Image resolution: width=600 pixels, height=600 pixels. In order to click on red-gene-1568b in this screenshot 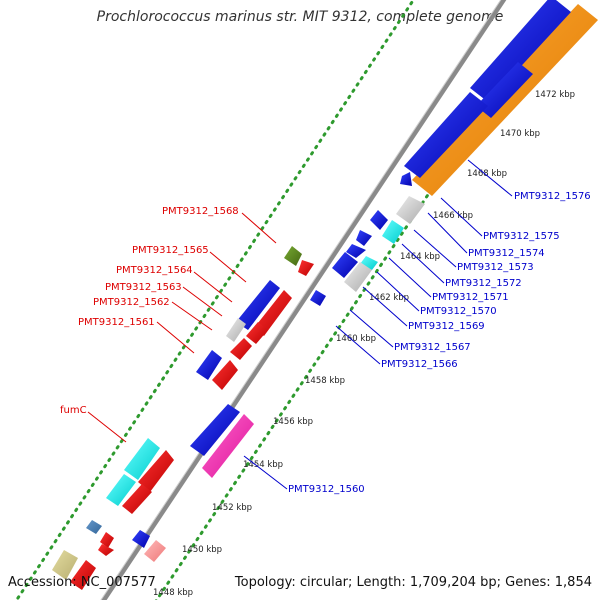, I will do `click(306, 268)`.